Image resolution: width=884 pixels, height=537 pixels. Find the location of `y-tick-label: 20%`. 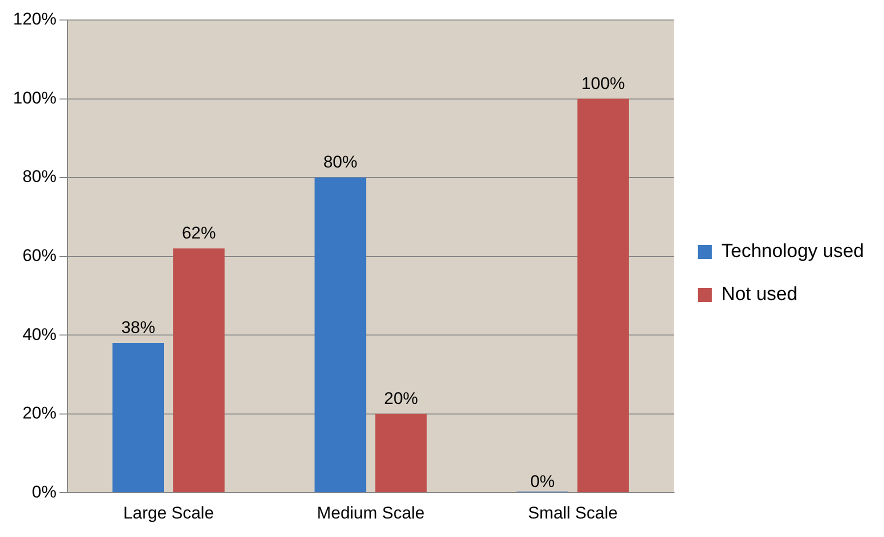

y-tick-label: 20% is located at coordinates (39, 413).